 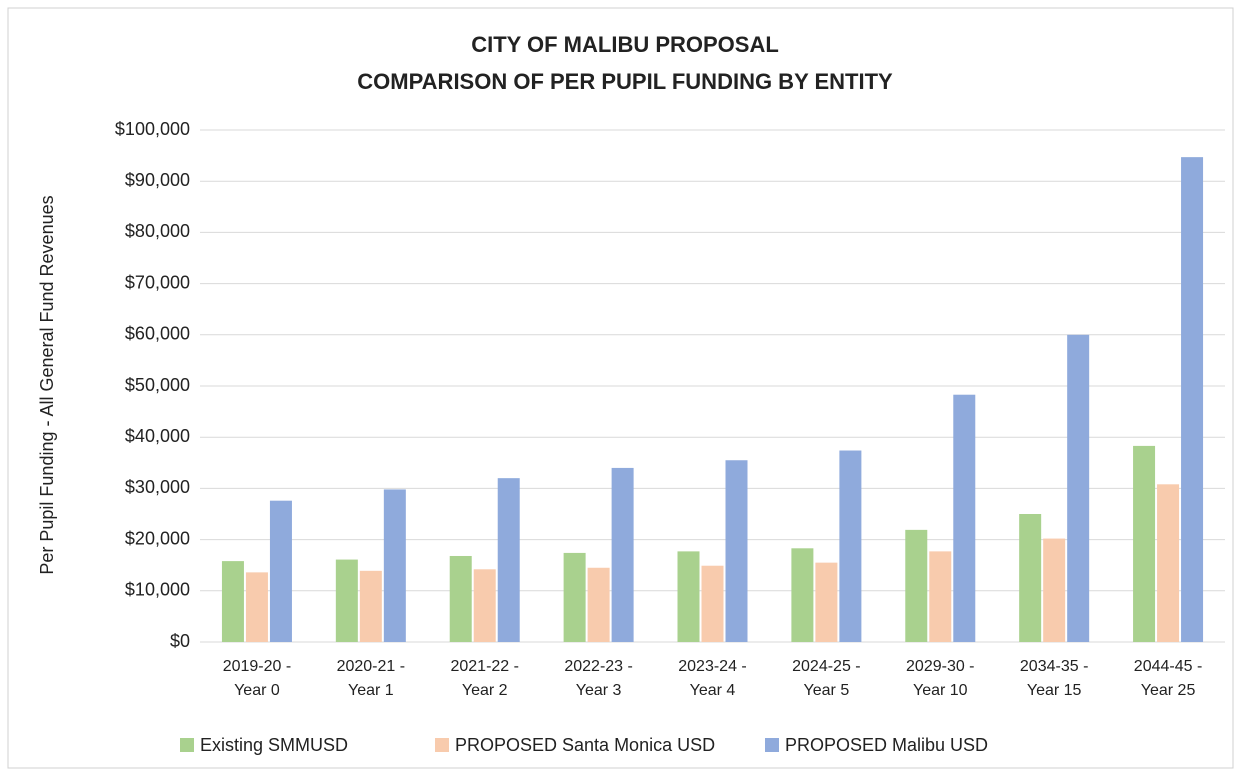 I want to click on chart-title: CITY OF MALIBU PROPOSAL, so click(x=625, y=44).